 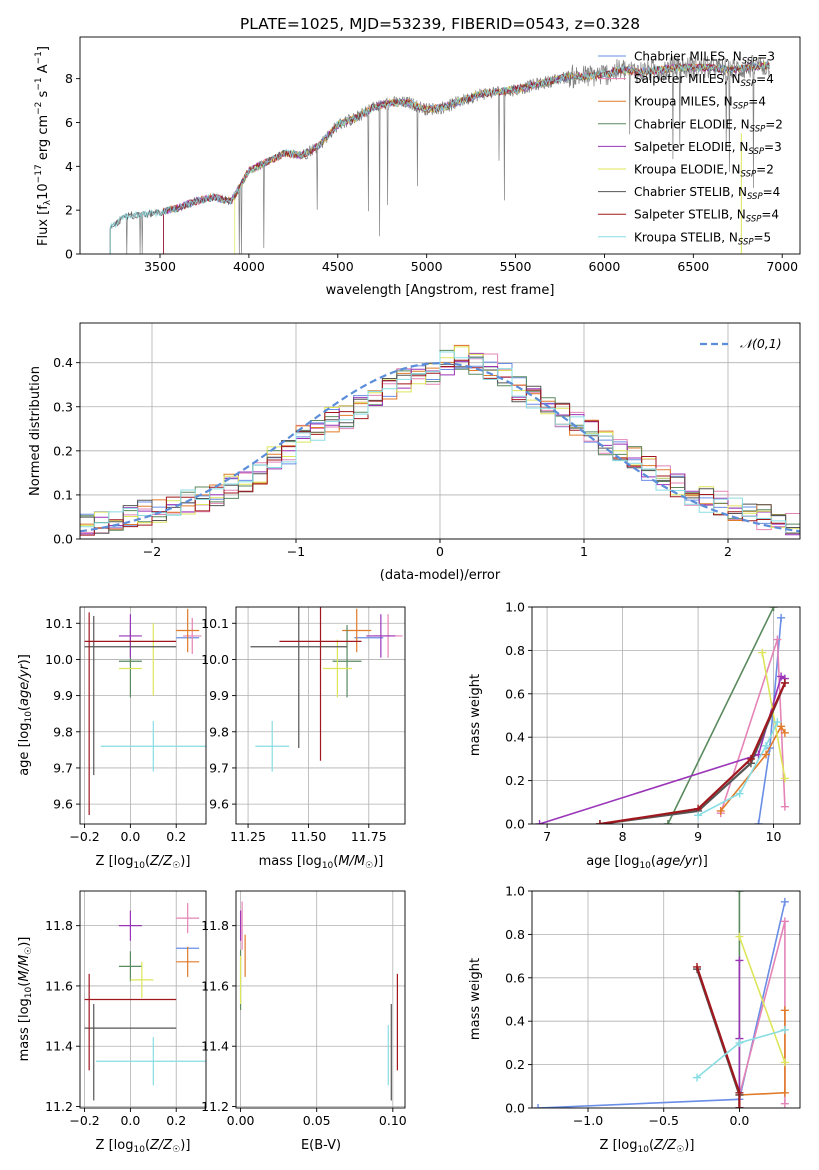 I want to click on p2-xlabel: Z [log10(Z/Z☉)], so click(x=143, y=862).